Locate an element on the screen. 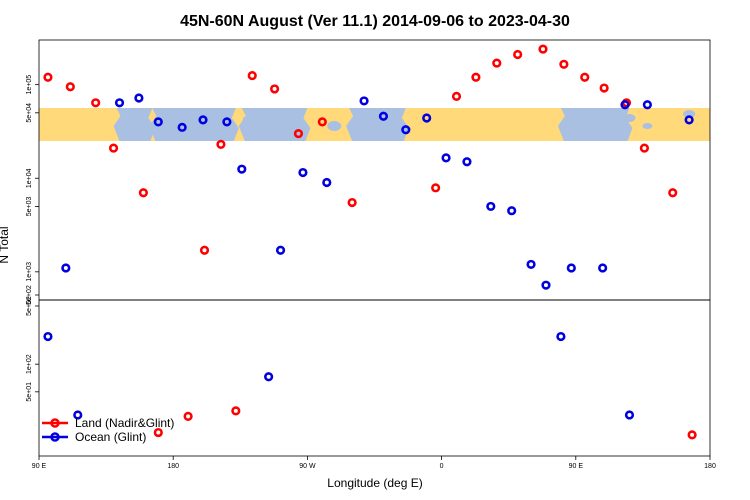 This screenshot has height=500, width=750. y-tick-label: 1e+03 is located at coordinates (29, 272).